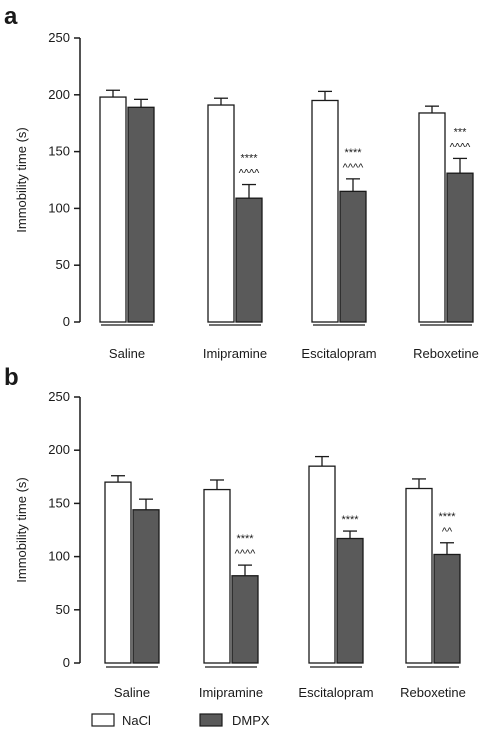 The image size is (502, 733). I want to click on legend: NaCl DMPX, so click(180, 720).